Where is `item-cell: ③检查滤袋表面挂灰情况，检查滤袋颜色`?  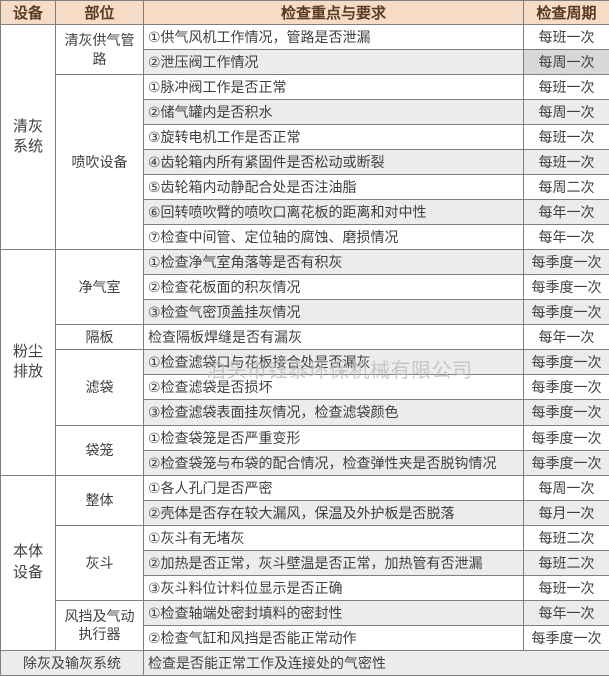
item-cell: ③检查滤袋表面挂灰情况，检查滤袋颜色 is located at coordinates (333, 412).